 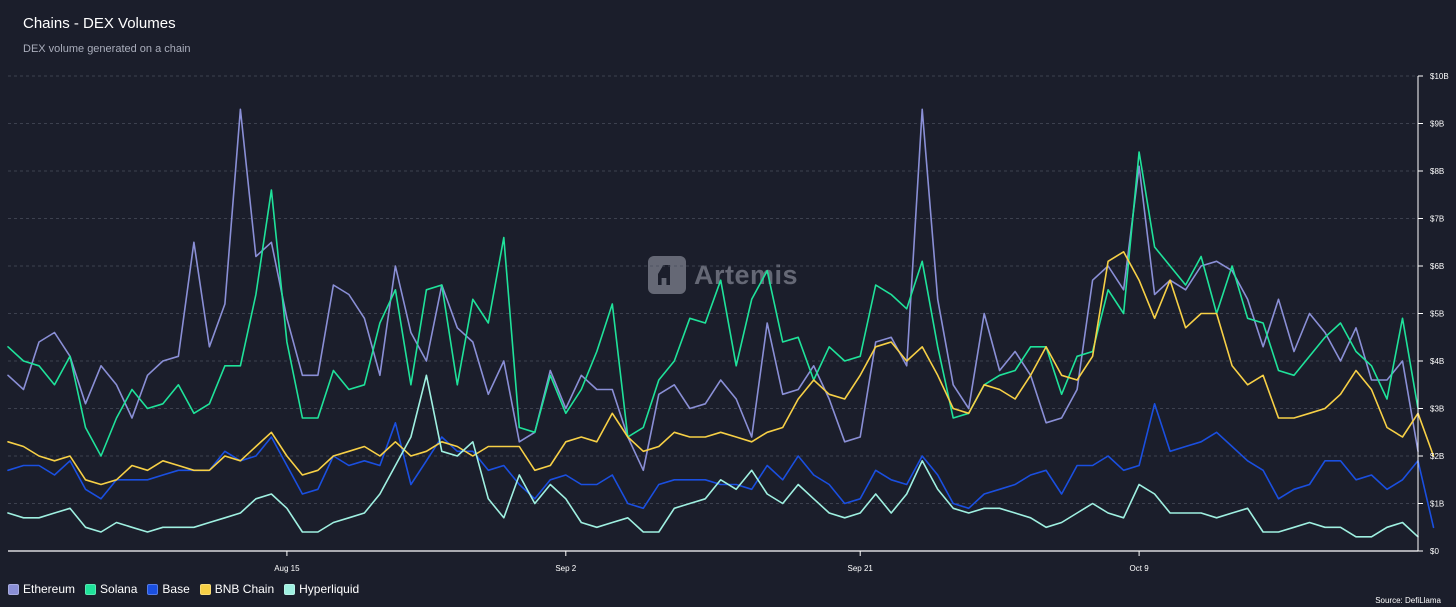 I want to click on watermark: Artemis, so click(x=723, y=275).